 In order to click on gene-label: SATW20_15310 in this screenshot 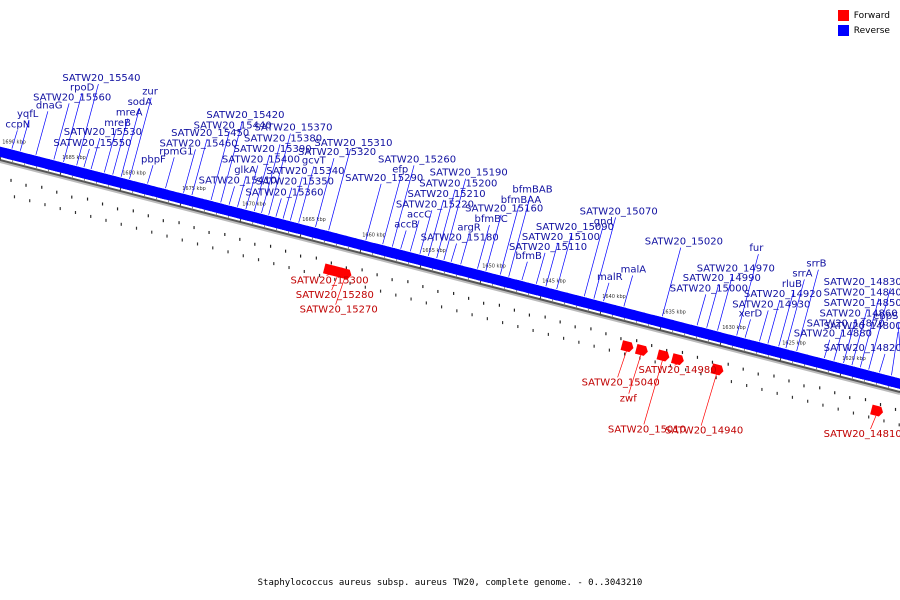, I will do `click(353, 143)`.